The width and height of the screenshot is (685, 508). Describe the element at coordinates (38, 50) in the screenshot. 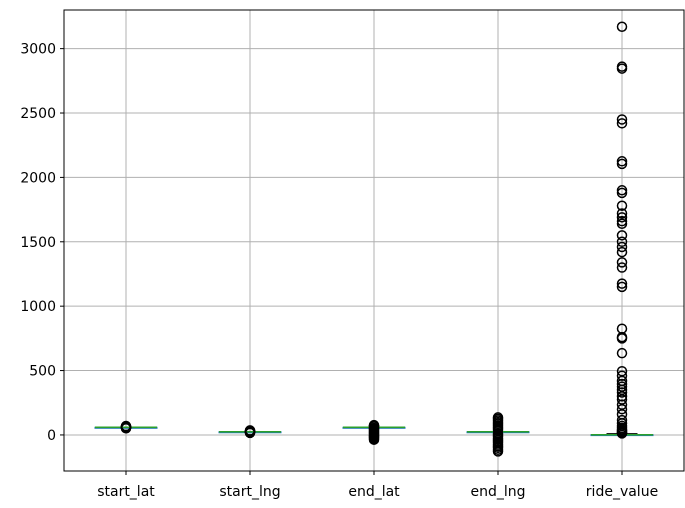

I see `y-tick-label: 3000` at that location.